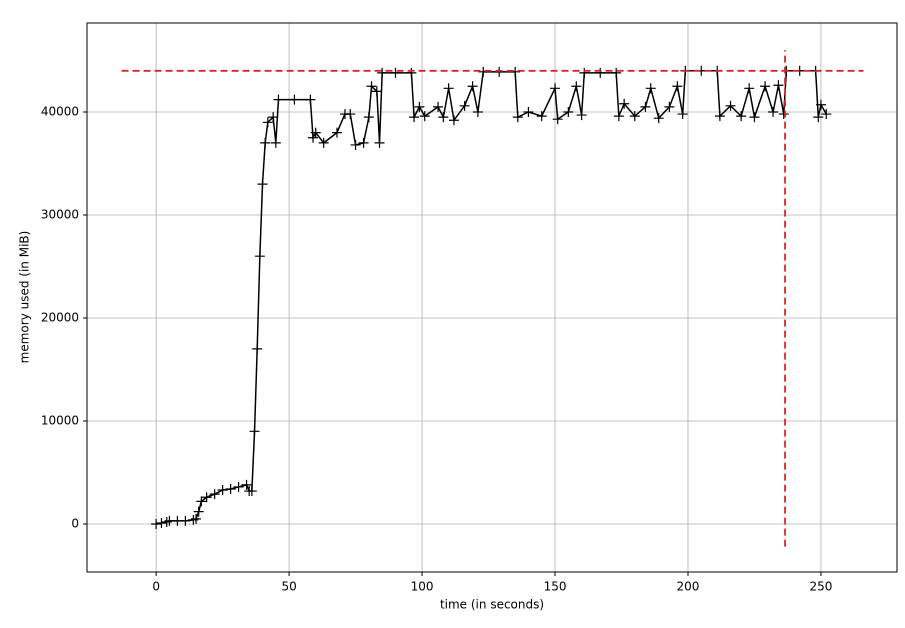  I want to click on y-tick-label: 10000, so click(60, 420).